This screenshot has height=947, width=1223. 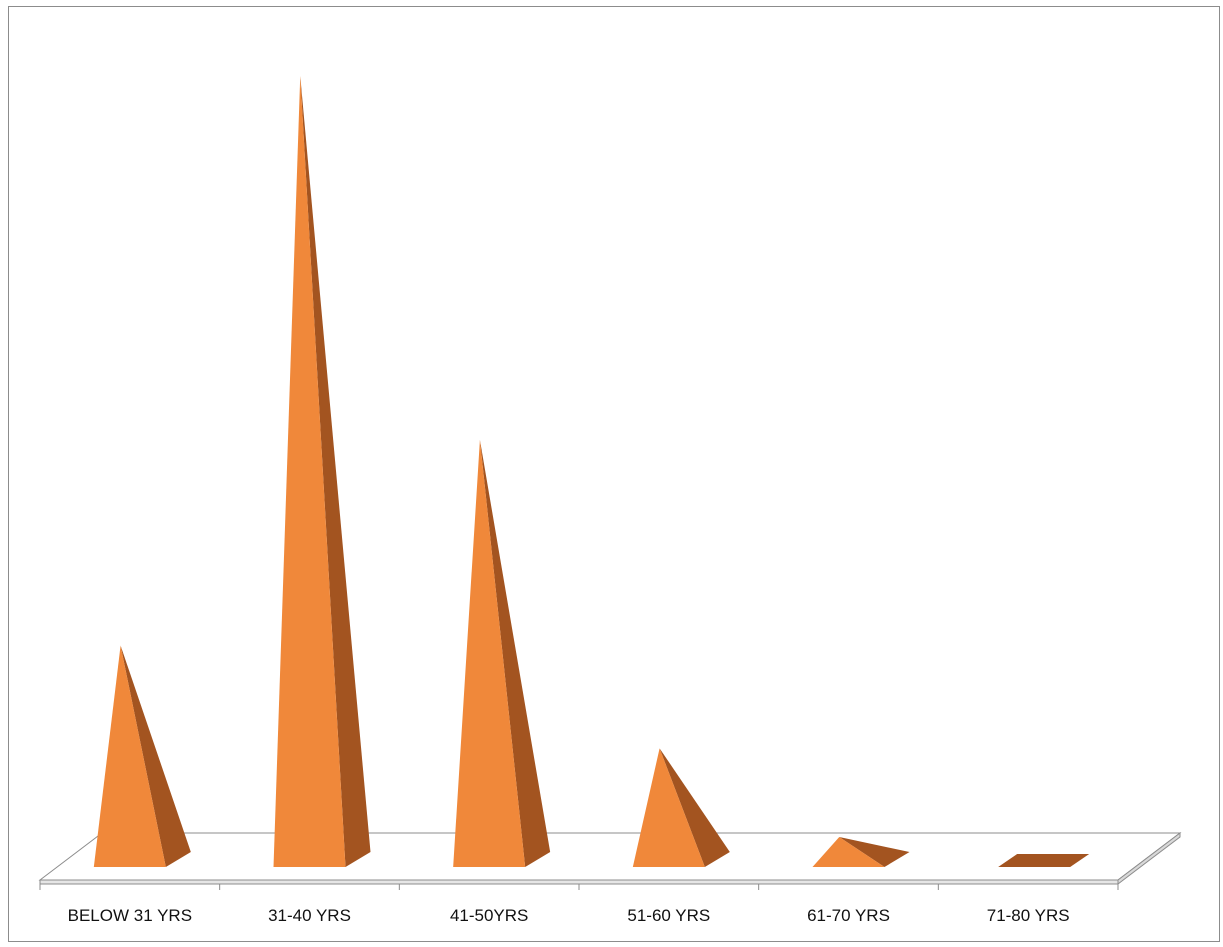 I want to click on floor-top, so click(x=610, y=856).